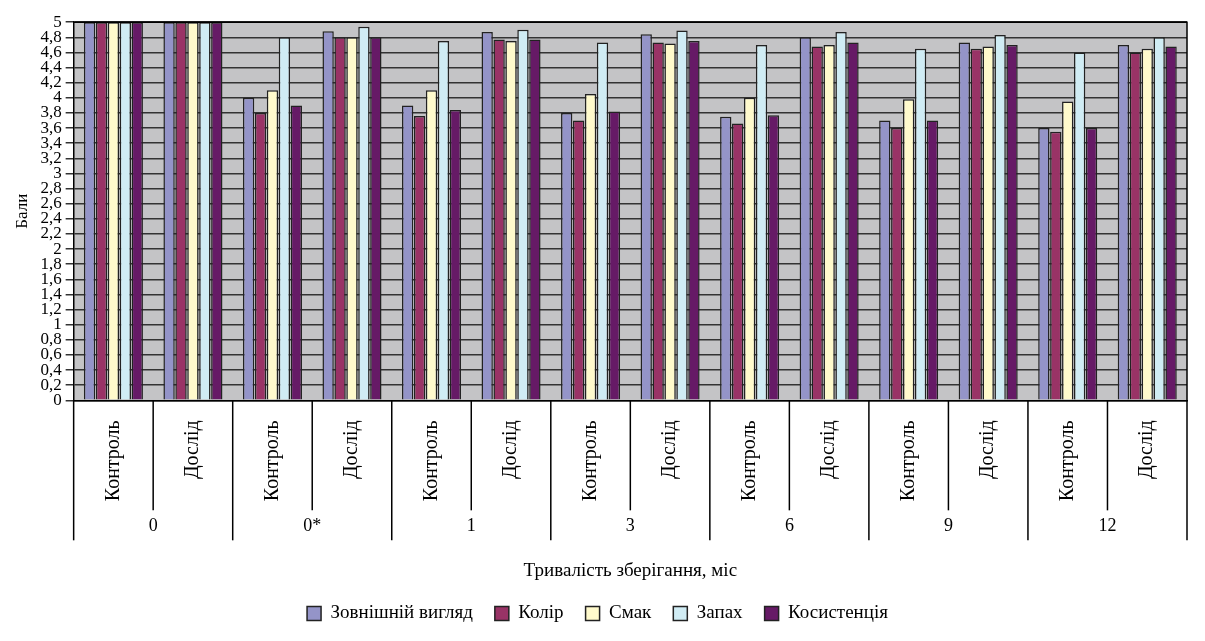 This screenshot has width=1205, height=641. Describe the element at coordinates (720, 612) in the screenshot. I see `legend-label: Запах` at that location.